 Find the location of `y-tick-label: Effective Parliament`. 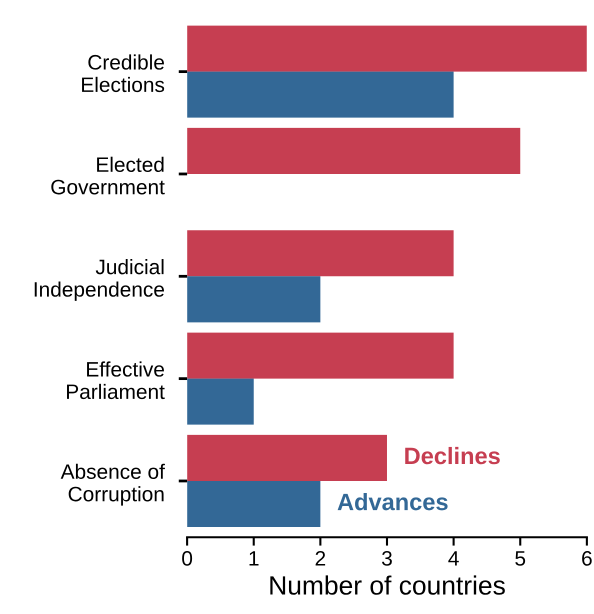

y-tick-label: Effective Parliament is located at coordinates (116, 380).